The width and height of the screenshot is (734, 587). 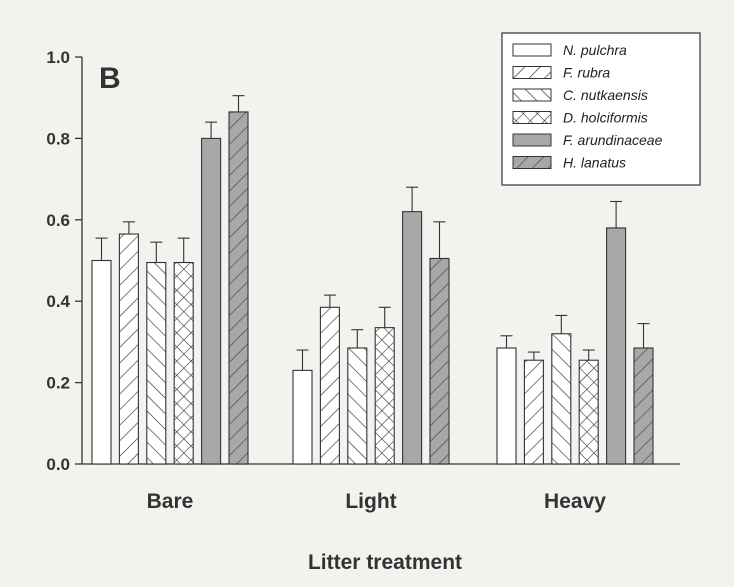 I want to click on y-tick-label: 0.4, so click(x=58, y=301).